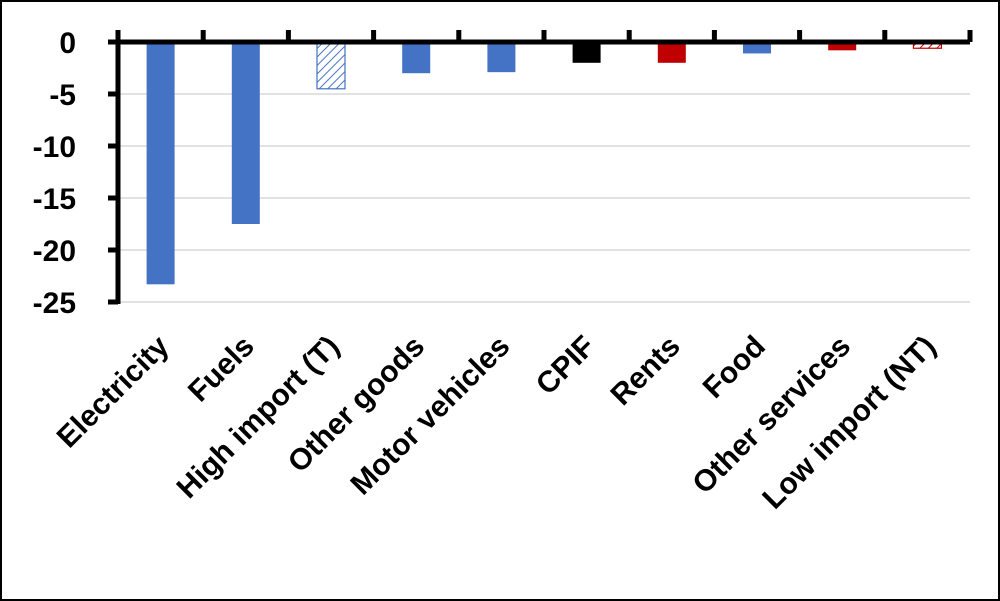  What do you see at coordinates (771, 415) in the screenshot?
I see `category-label-8: Other services` at bounding box center [771, 415].